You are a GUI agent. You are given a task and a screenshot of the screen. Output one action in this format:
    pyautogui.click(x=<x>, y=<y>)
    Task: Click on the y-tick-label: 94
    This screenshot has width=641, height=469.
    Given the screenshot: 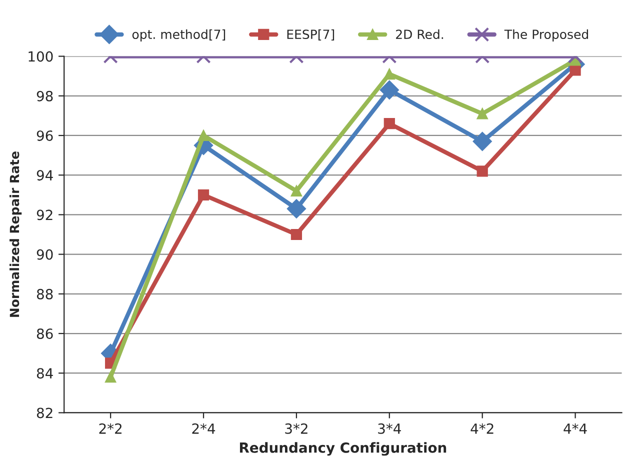 What is the action you would take?
    pyautogui.click(x=44, y=175)
    